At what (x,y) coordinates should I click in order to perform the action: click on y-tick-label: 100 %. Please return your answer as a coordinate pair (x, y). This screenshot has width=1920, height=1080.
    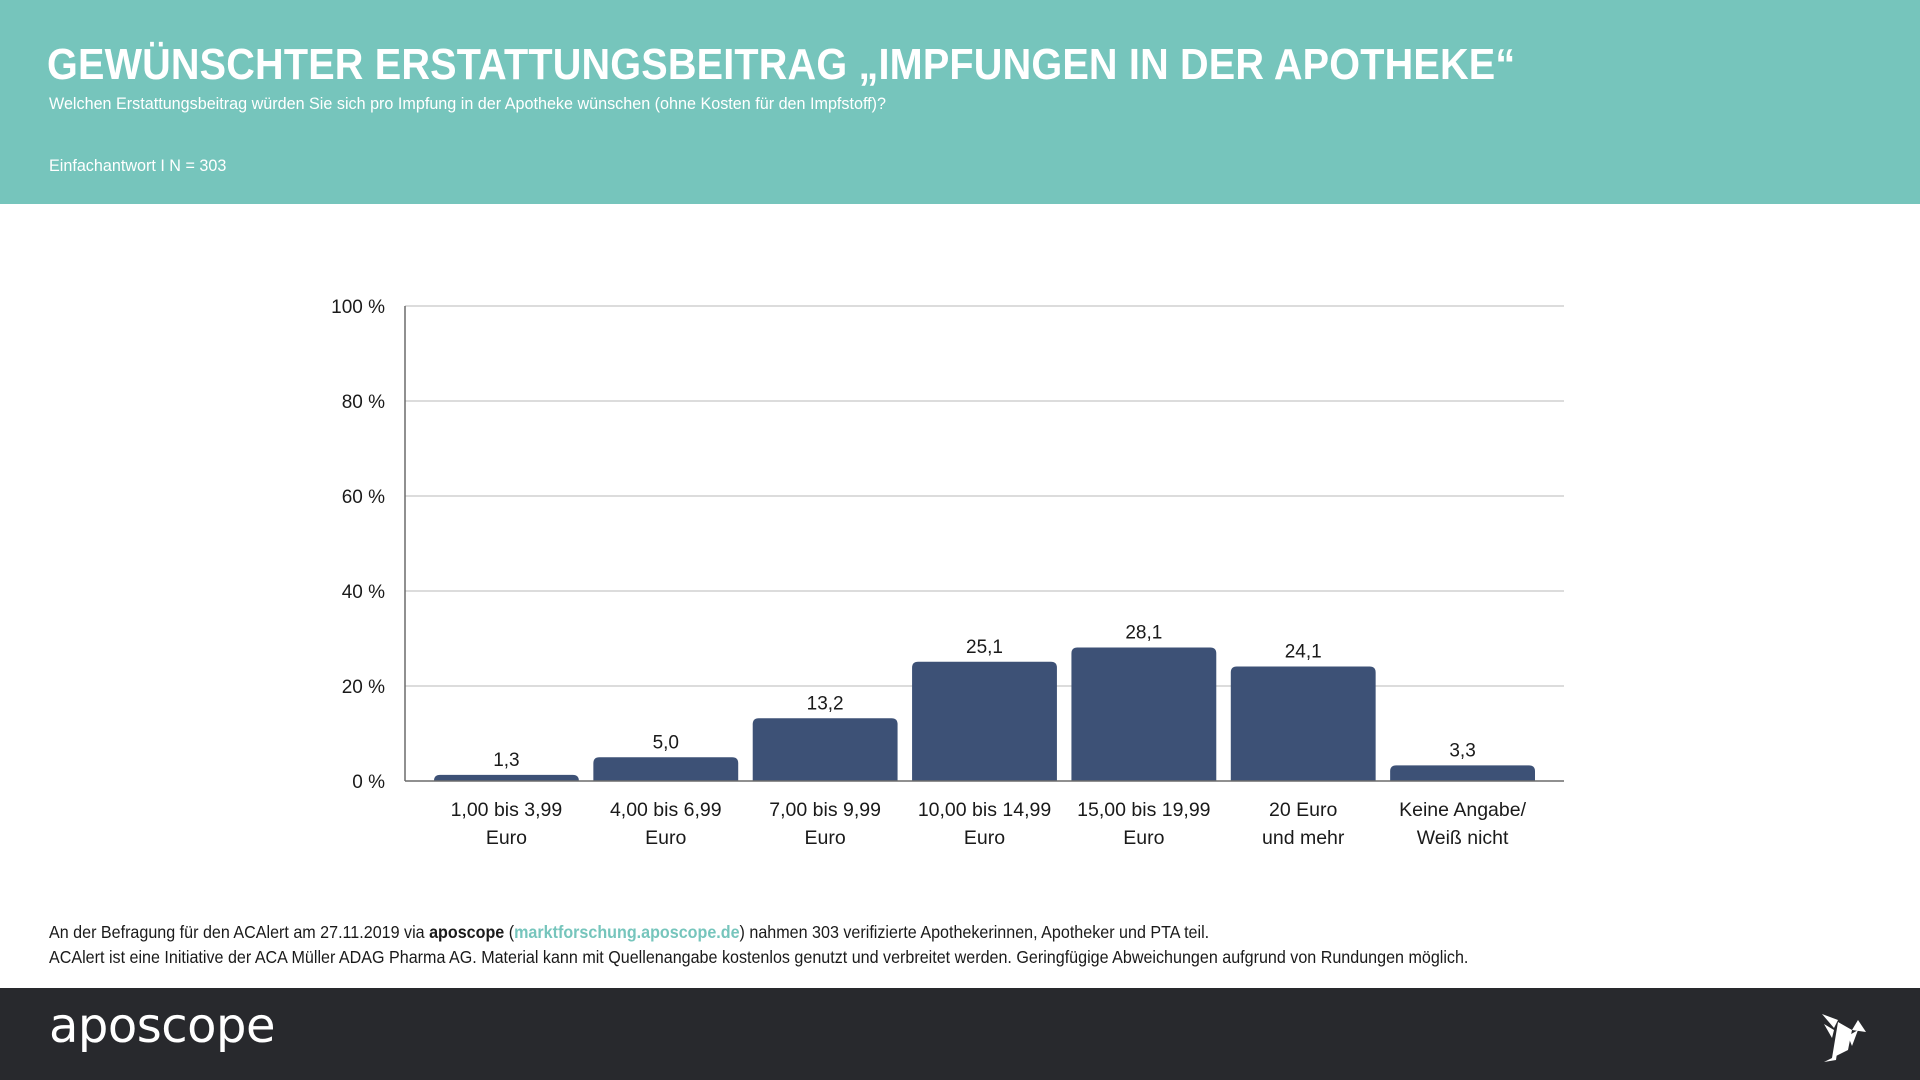
    Looking at the image, I should click on (358, 307).